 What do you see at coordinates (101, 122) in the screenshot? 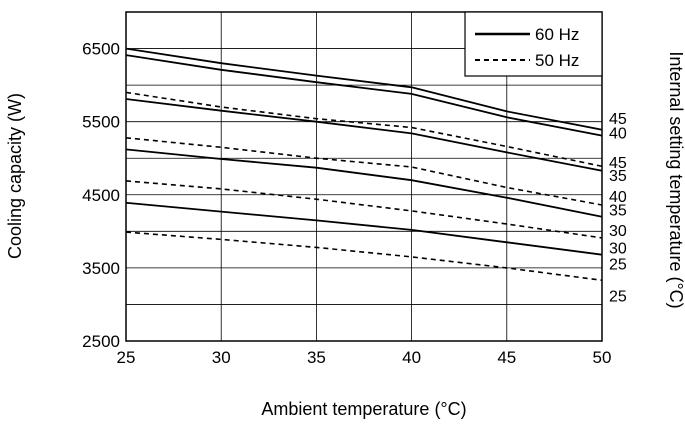
I see `y-tick-label: 5500` at bounding box center [101, 122].